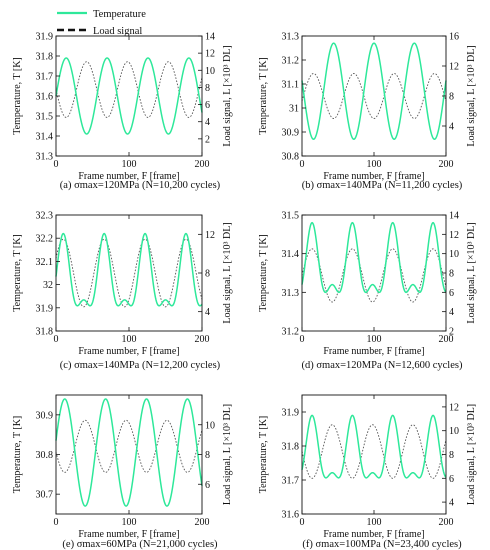  I want to click on y-left-tick-label: 32.2, so click(45, 239).